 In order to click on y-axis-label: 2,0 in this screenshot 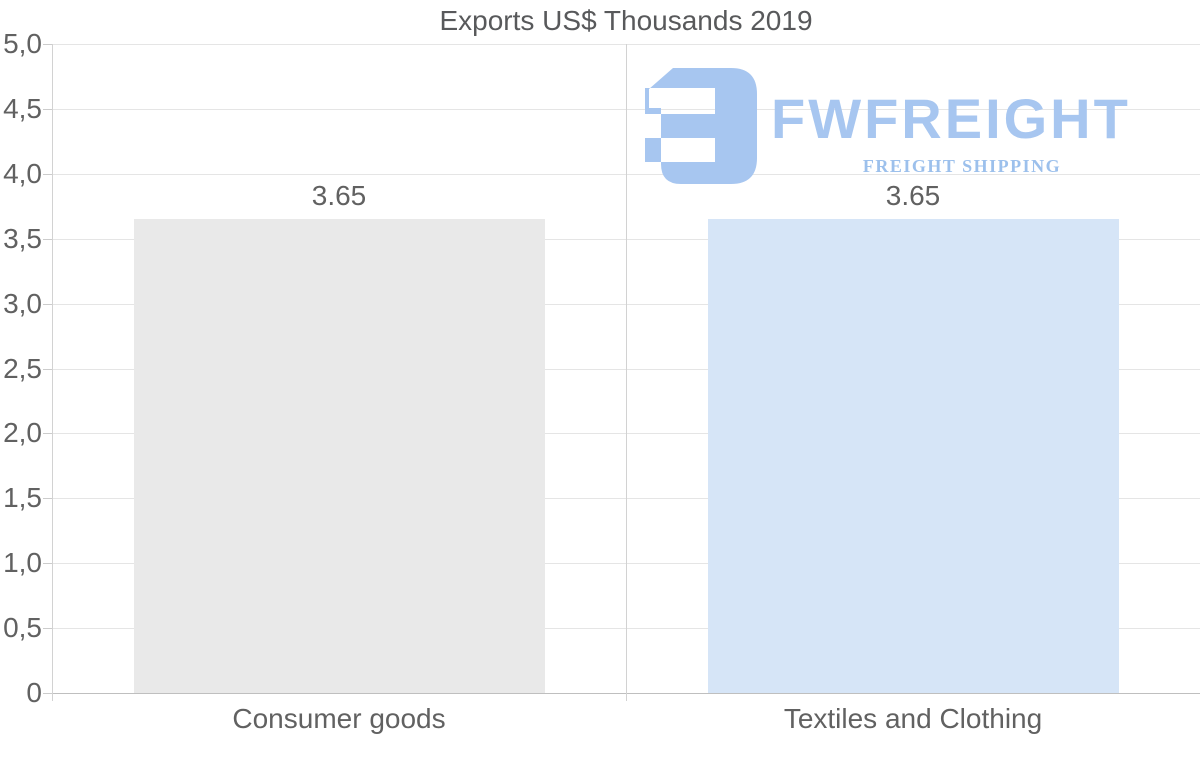, I will do `click(22, 432)`.